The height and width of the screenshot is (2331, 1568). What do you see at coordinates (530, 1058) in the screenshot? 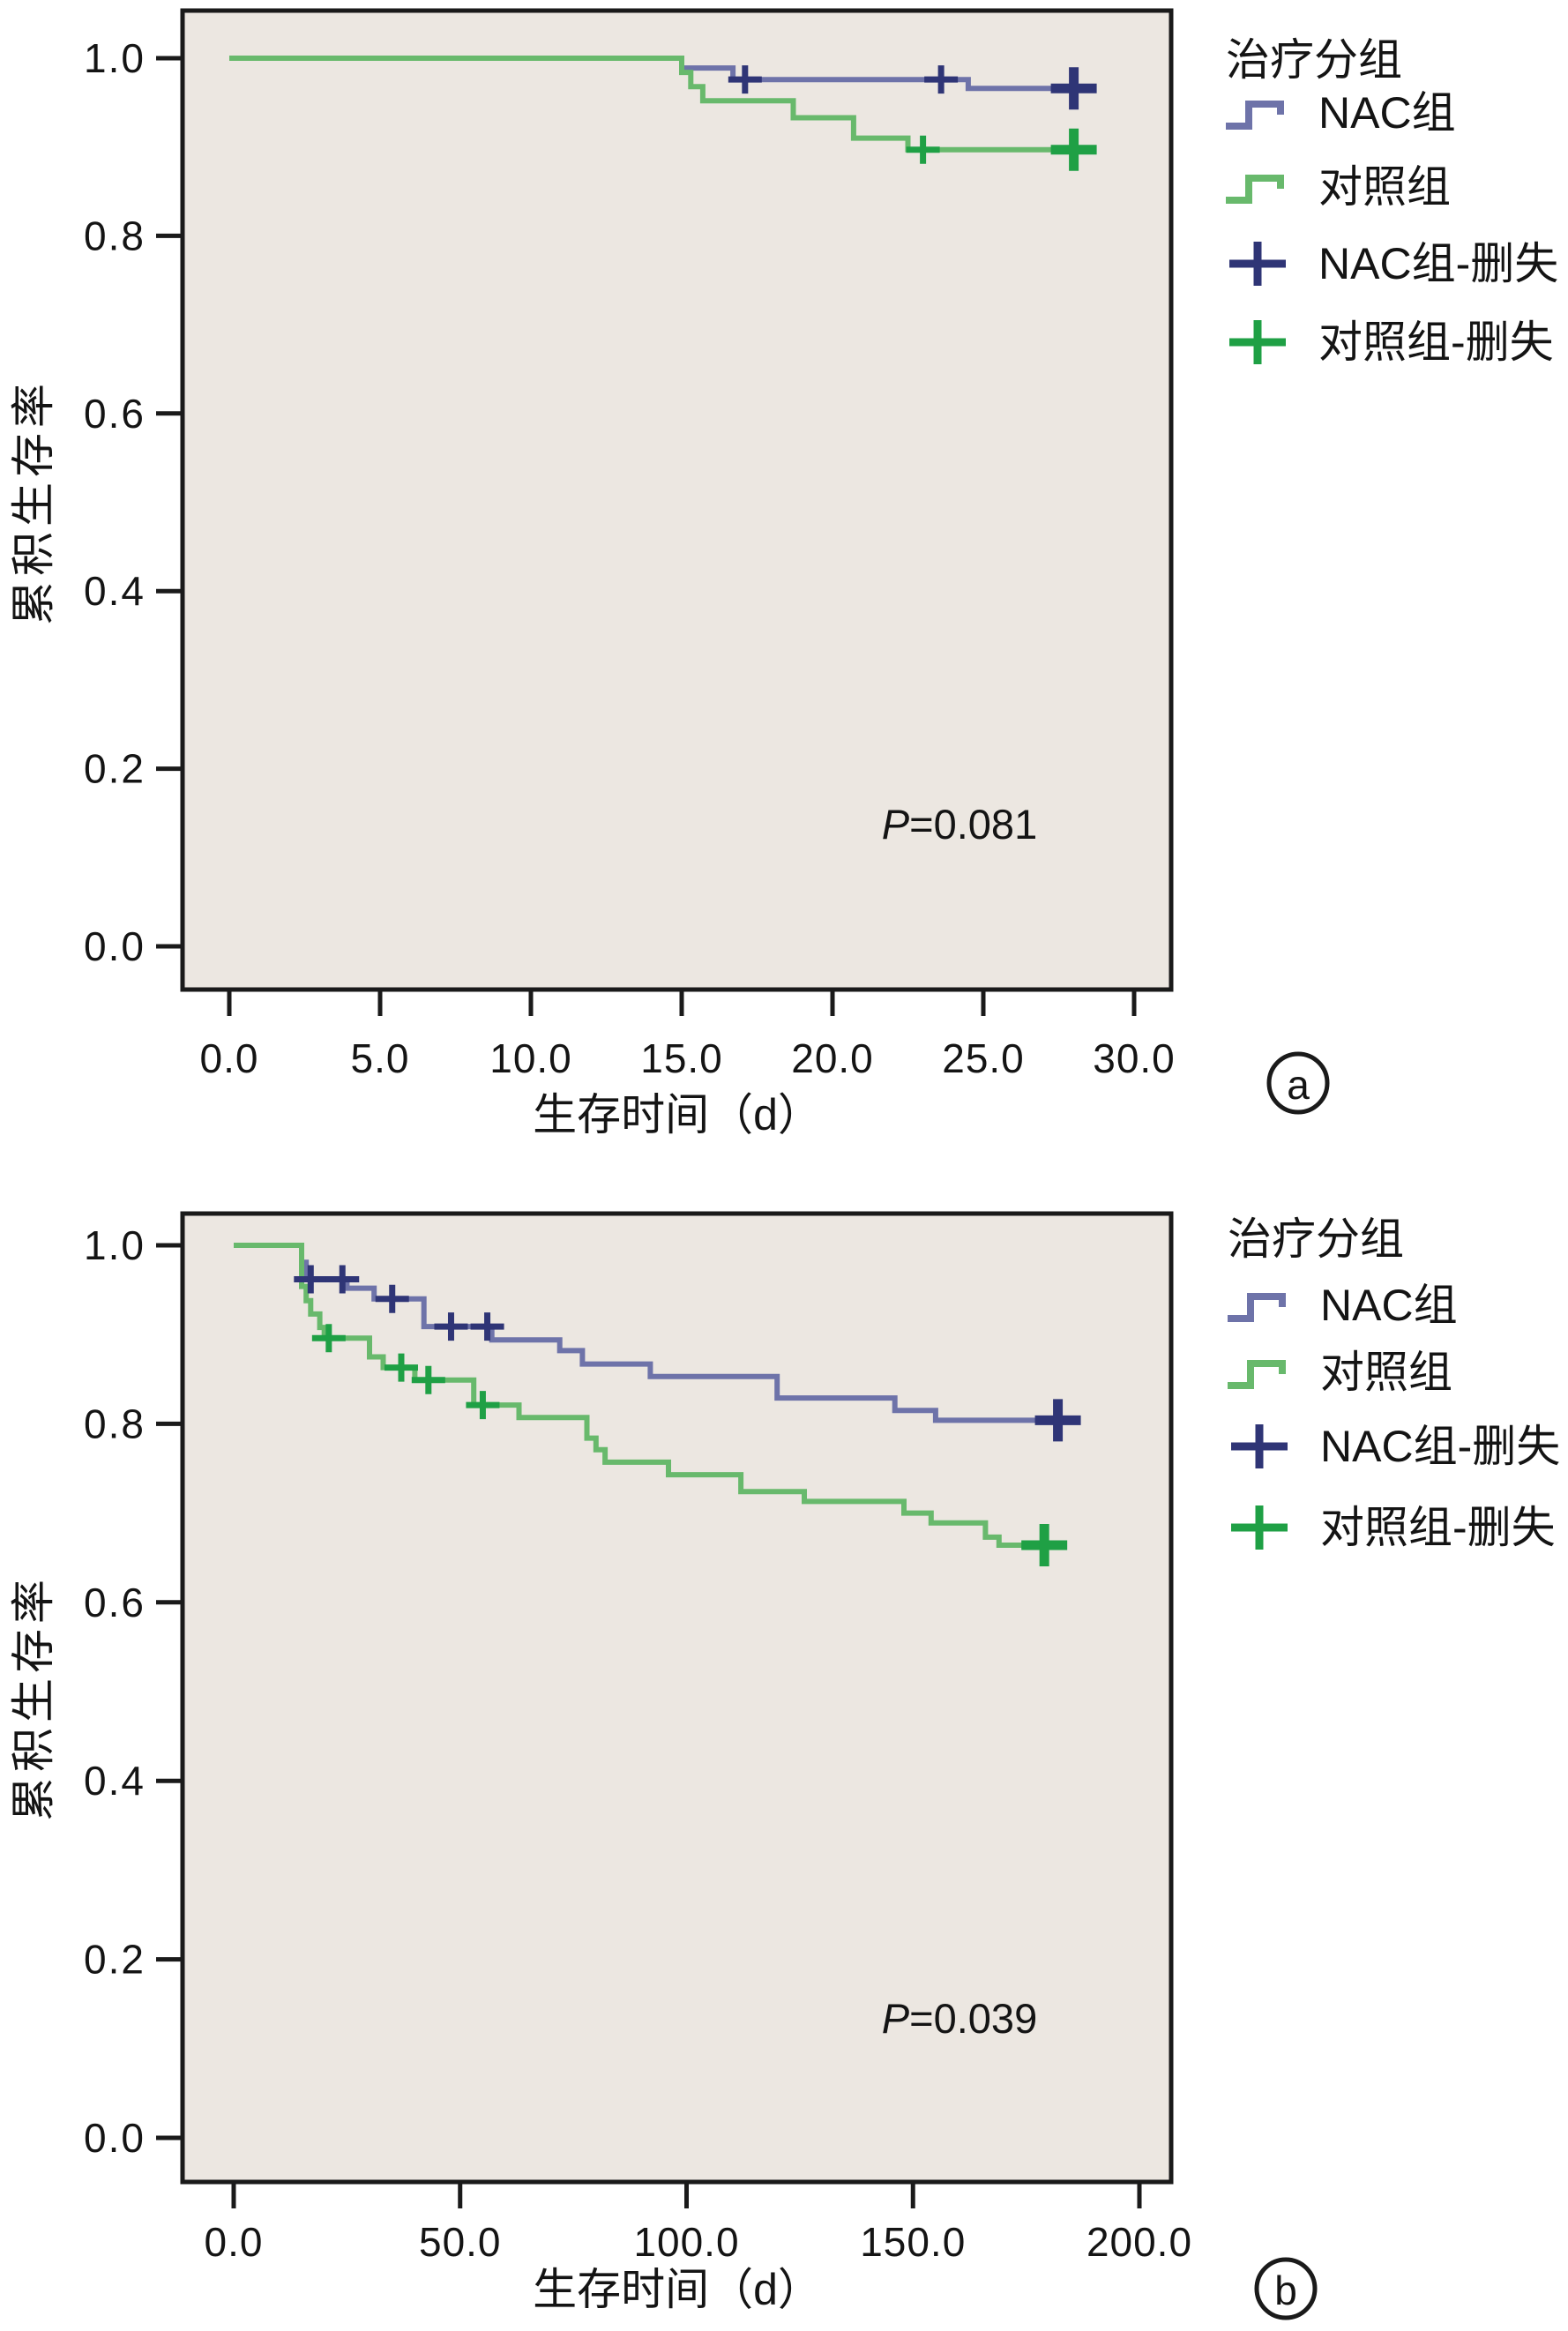
I see `x-tick-label: 10.0` at bounding box center [530, 1058].